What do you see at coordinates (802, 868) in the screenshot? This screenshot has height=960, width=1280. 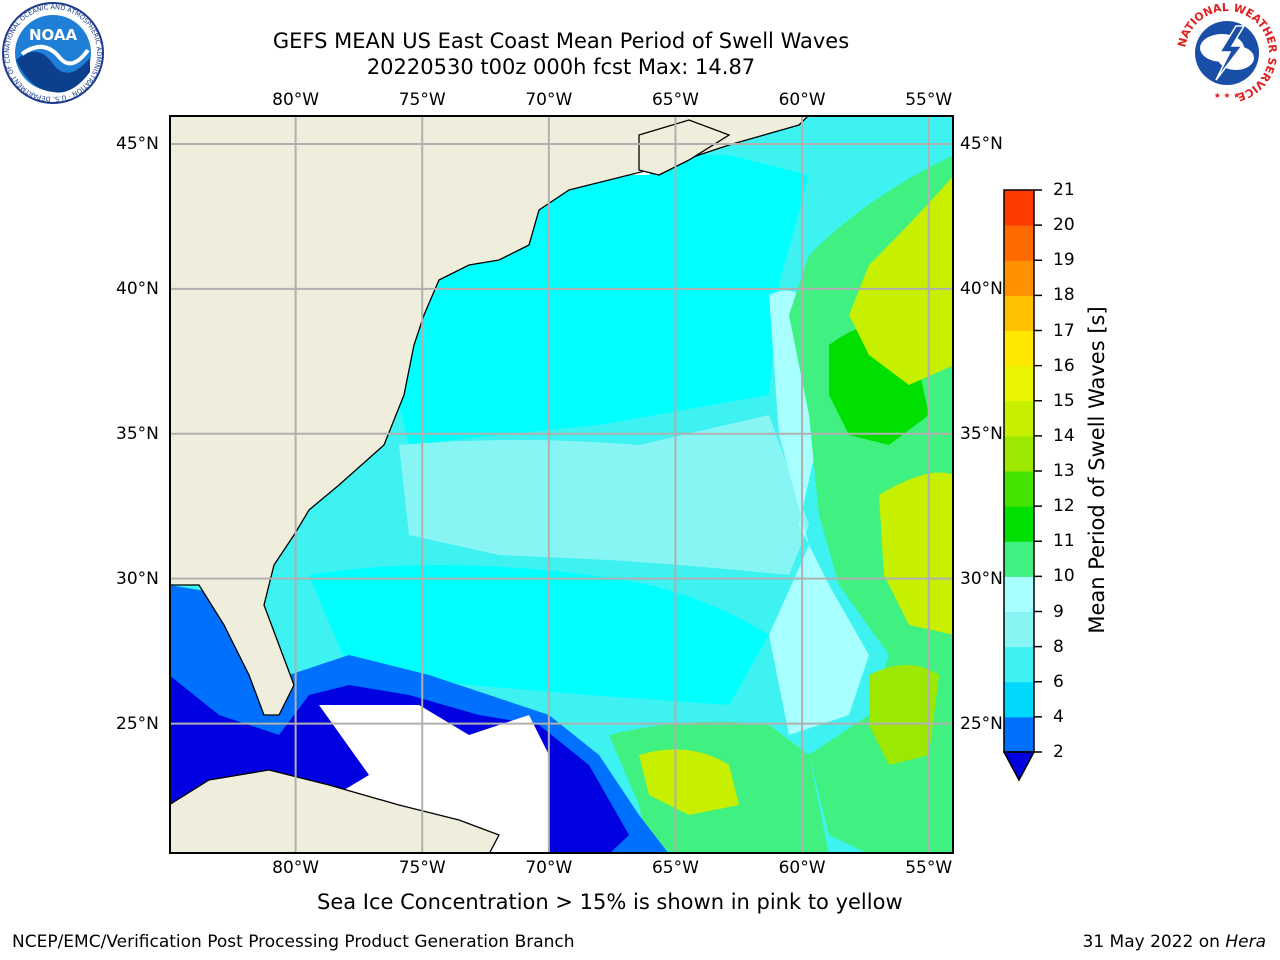 I see `bottom-longitude-label: 60°W` at bounding box center [802, 868].